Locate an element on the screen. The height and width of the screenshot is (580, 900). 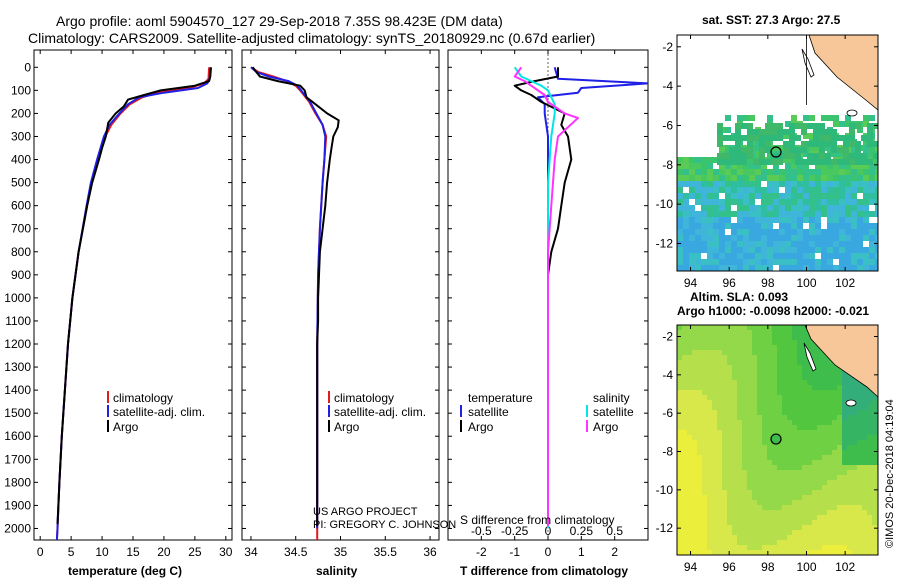
map-xtick-label: 94 is located at coordinates (691, 283).